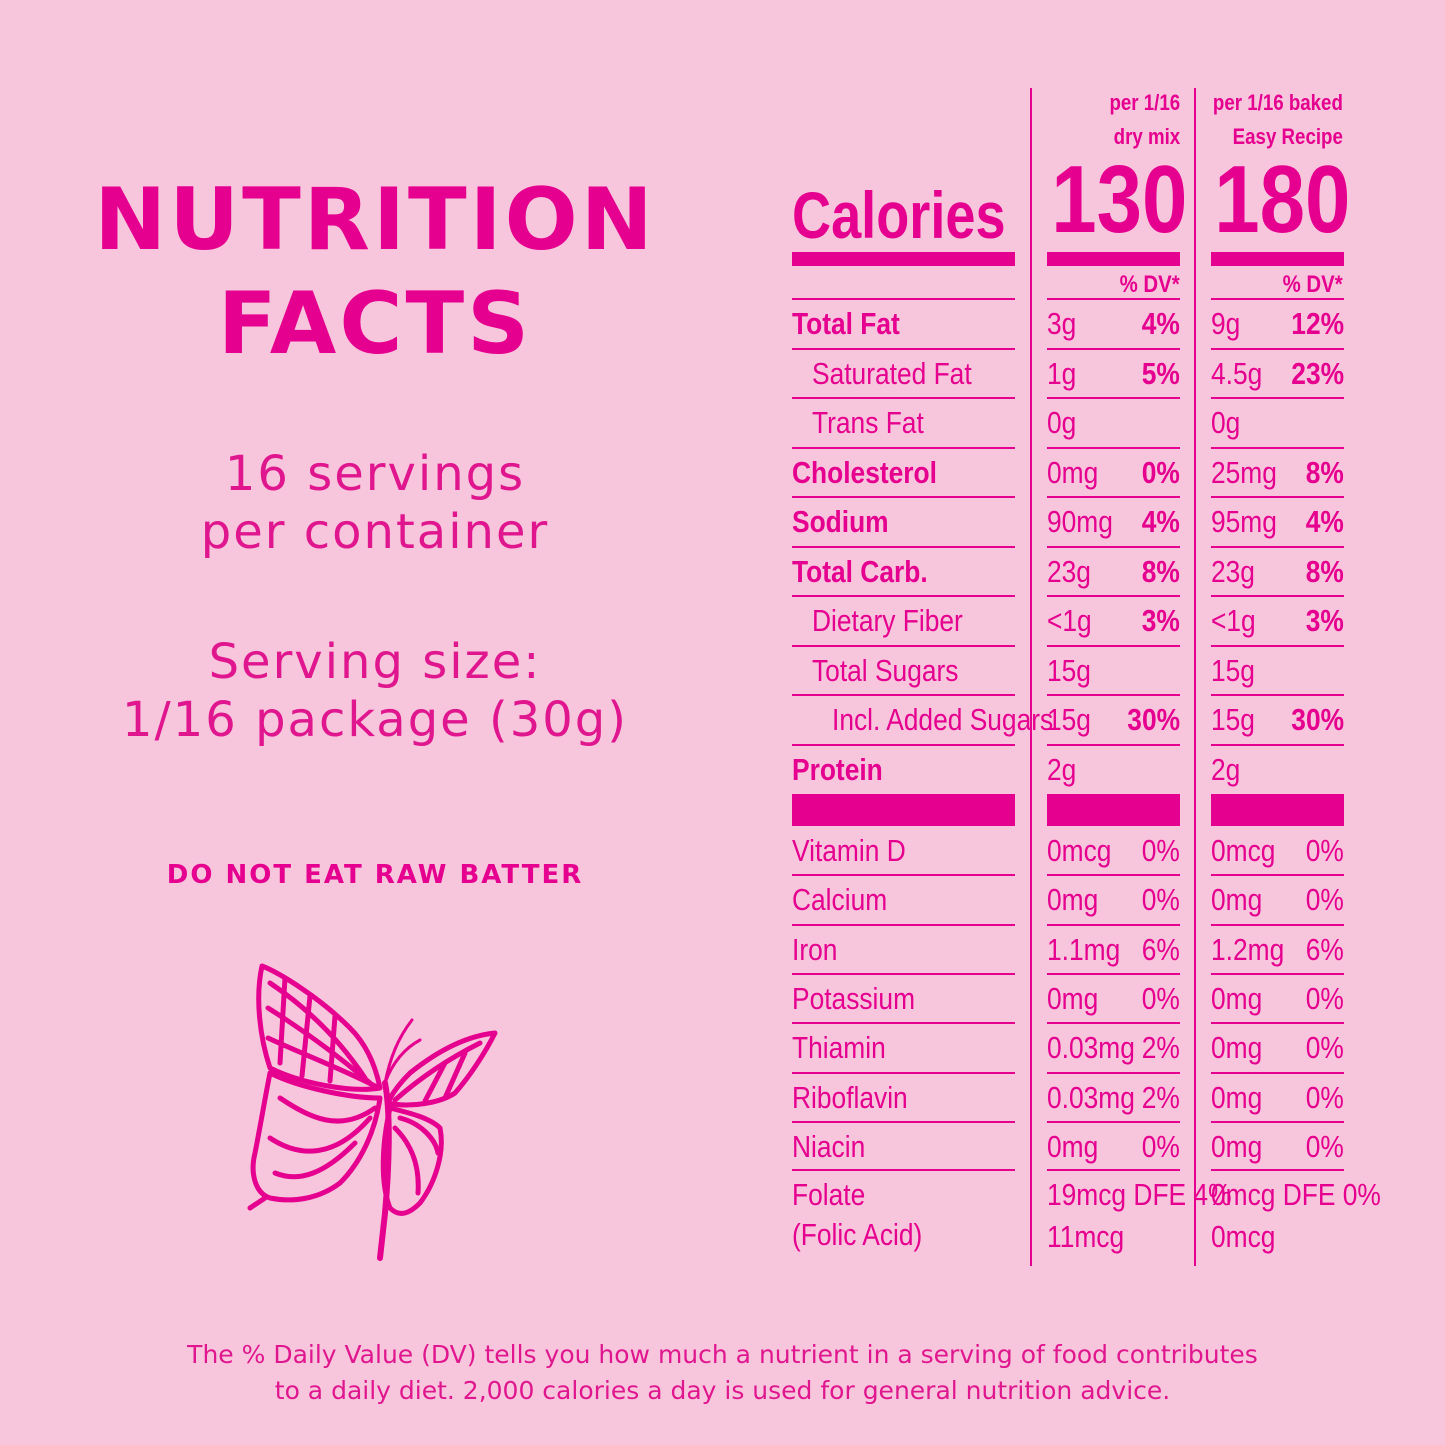 The width and height of the screenshot is (1445, 1445). What do you see at coordinates (868, 422) in the screenshot?
I see `nutrient-label: Trans Fat` at bounding box center [868, 422].